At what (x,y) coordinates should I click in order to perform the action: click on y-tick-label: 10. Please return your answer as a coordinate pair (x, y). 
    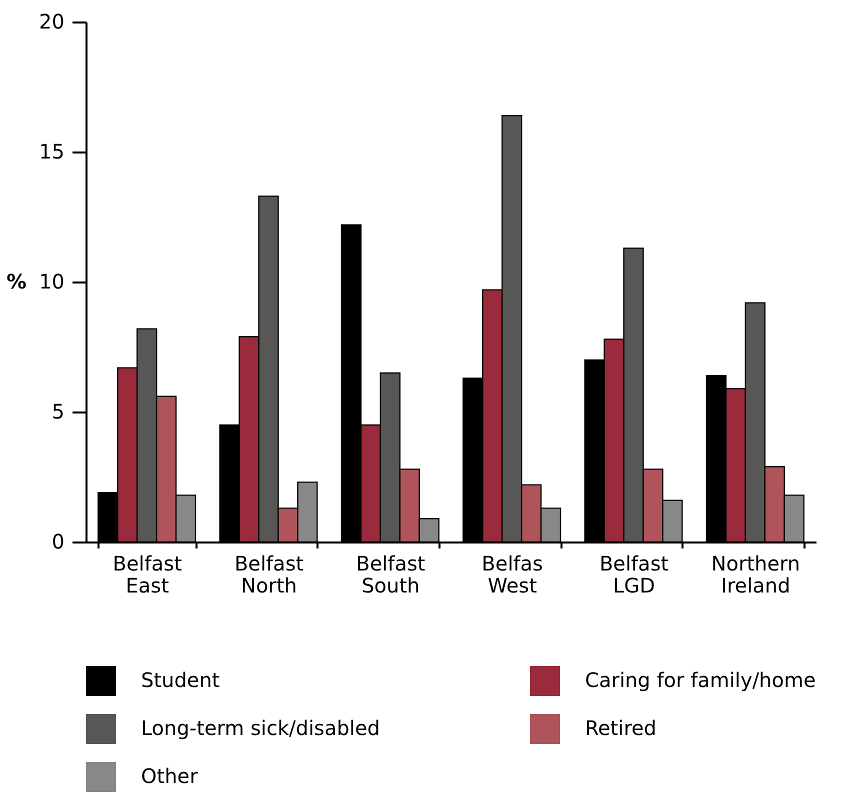
    Looking at the image, I should click on (51, 282).